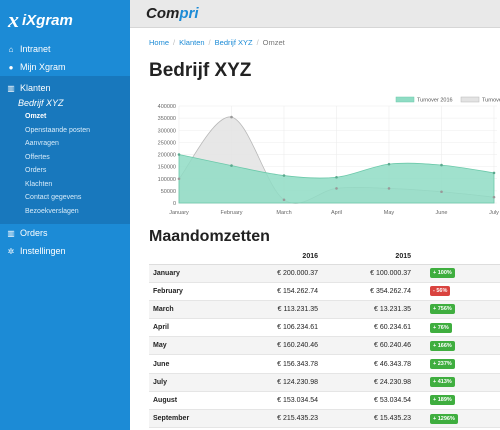  What do you see at coordinates (65, 88) in the screenshot?
I see `sidebar-item-klanten: ▥ Klanten` at bounding box center [65, 88].